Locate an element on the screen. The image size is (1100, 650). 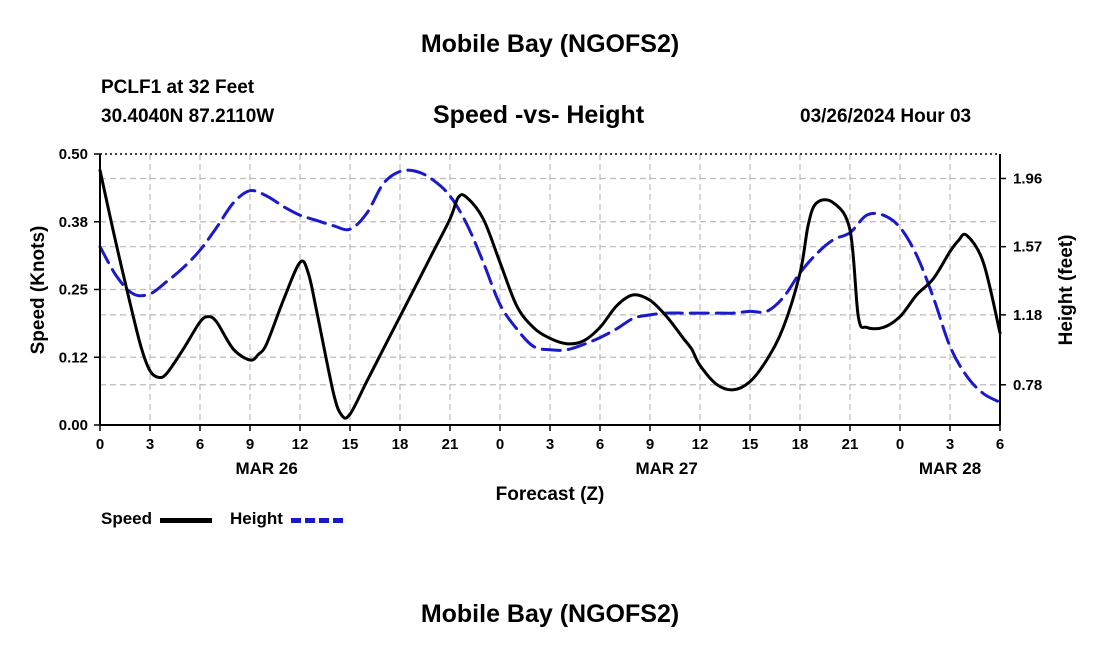
coordinates-label: 30.4040N 87.2110W is located at coordinates (188, 116).